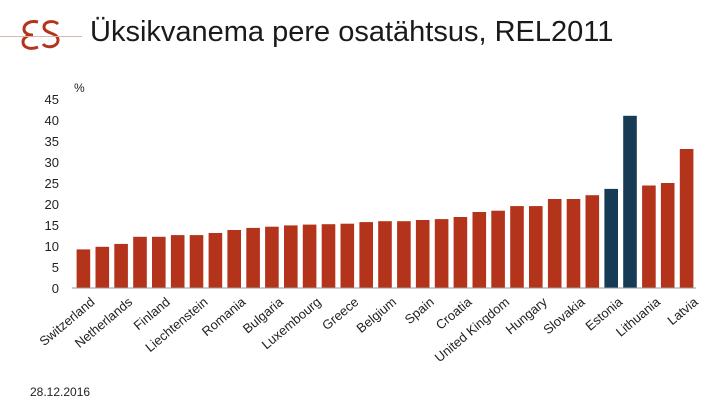 Image resolution: width=720 pixels, height=405 pixels. I want to click on title-rule, so click(41, 36).